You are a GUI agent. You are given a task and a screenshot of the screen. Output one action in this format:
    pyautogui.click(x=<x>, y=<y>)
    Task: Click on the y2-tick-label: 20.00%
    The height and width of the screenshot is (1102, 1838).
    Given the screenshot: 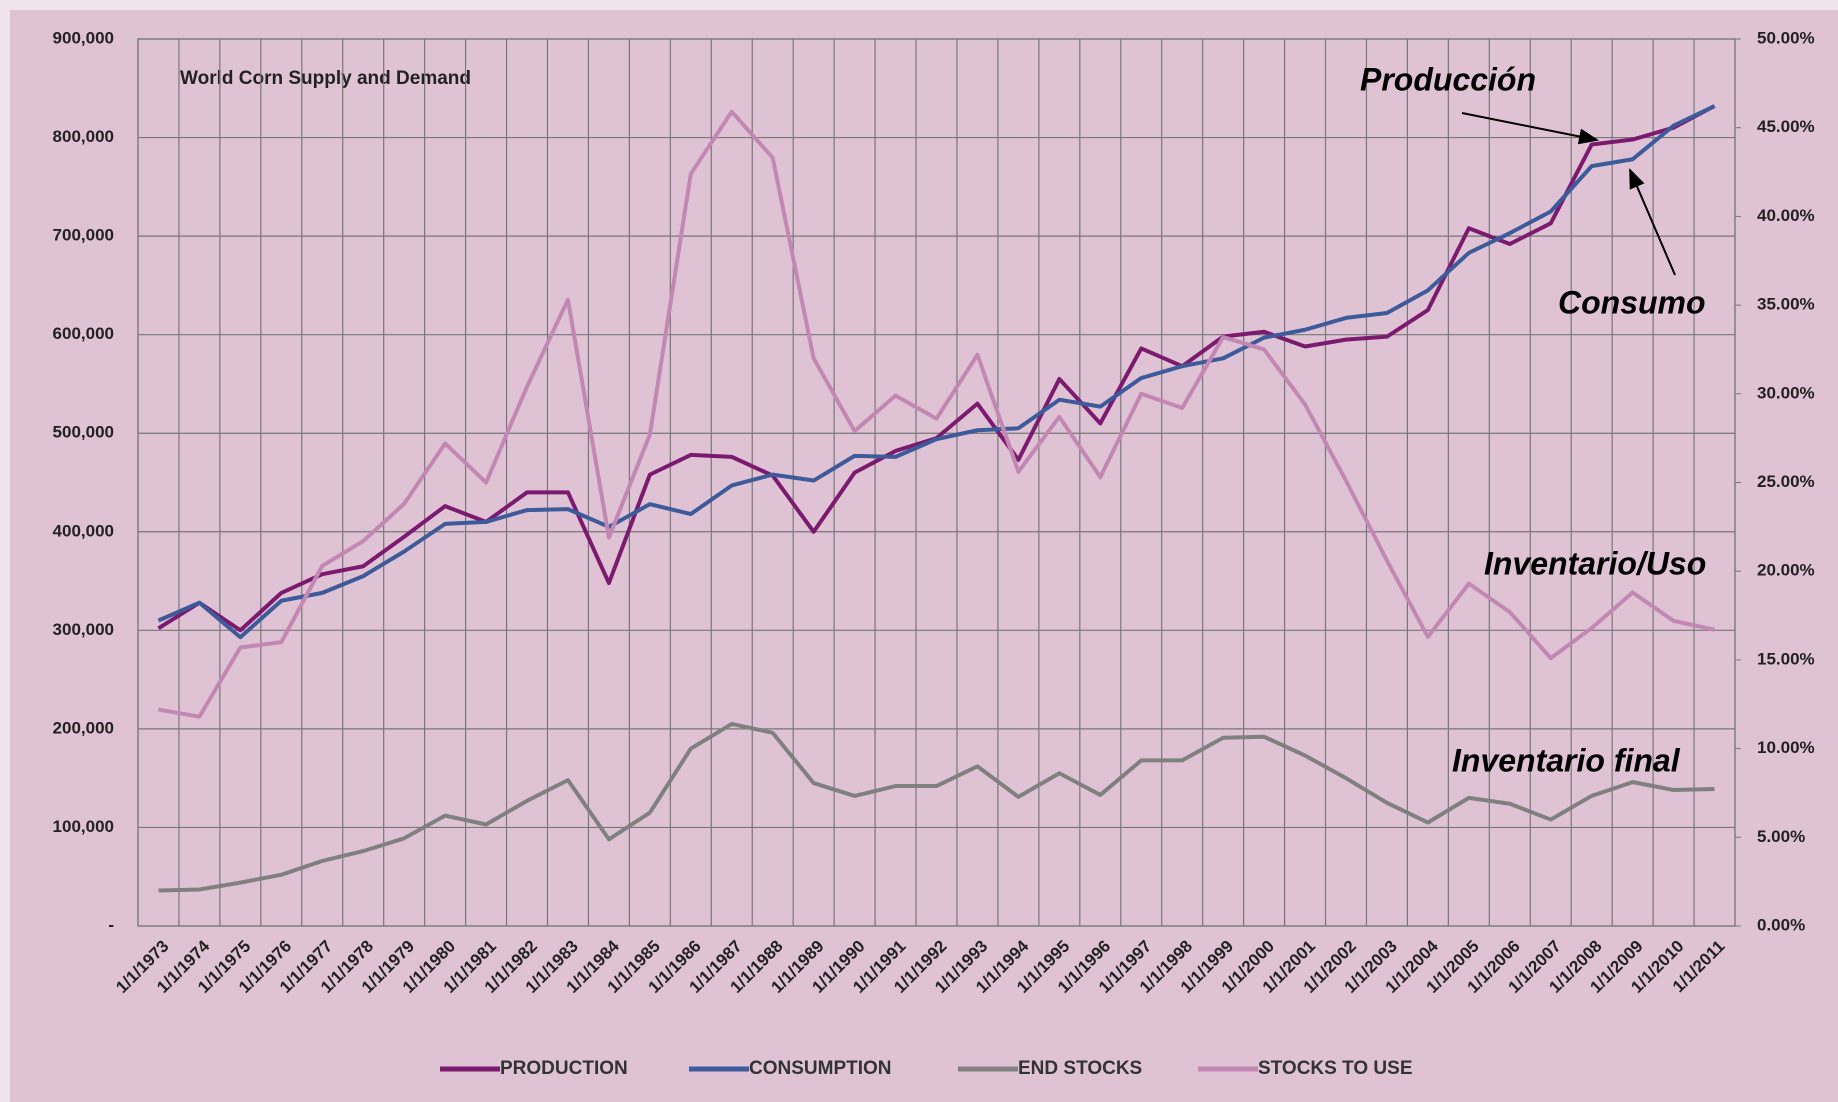 What is the action you would take?
    pyautogui.click(x=1786, y=570)
    